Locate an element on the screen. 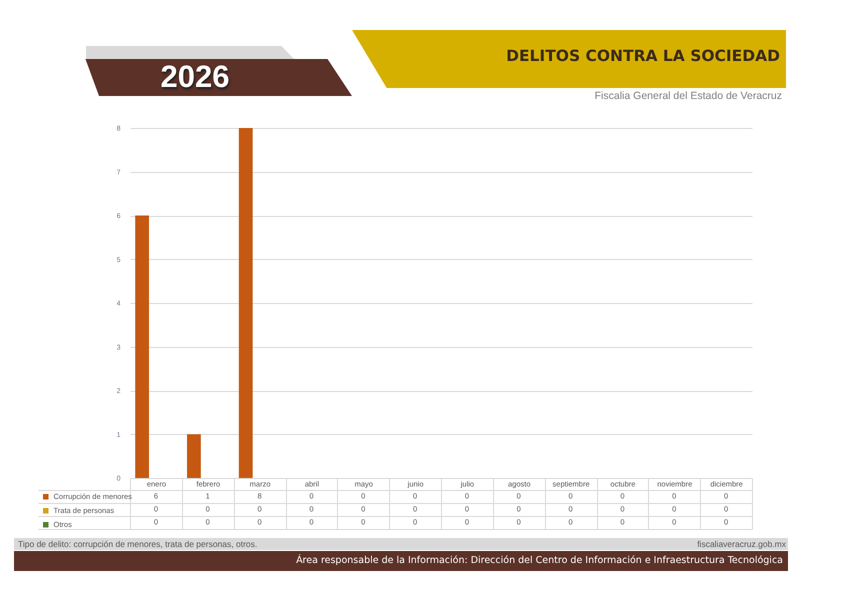 The height and width of the screenshot is (595, 842). chart-title: DELITOS CONTRA LA SOCIEDAD is located at coordinates (643, 56).